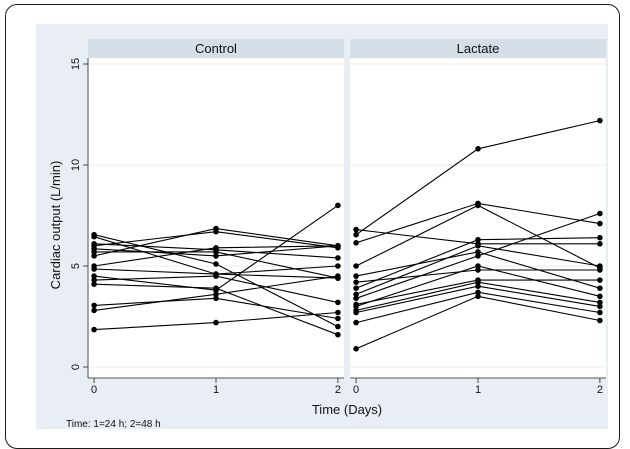 This screenshot has height=449, width=630. What do you see at coordinates (113, 424) in the screenshot?
I see `time-note: Time: 1=24 h; 2=48 h` at bounding box center [113, 424].